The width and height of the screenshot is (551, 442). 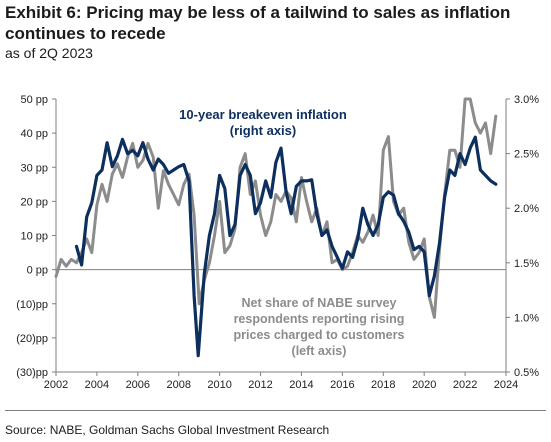 What do you see at coordinates (34, 100) in the screenshot?
I see `y-left-tick-label: 50 pp` at bounding box center [34, 100].